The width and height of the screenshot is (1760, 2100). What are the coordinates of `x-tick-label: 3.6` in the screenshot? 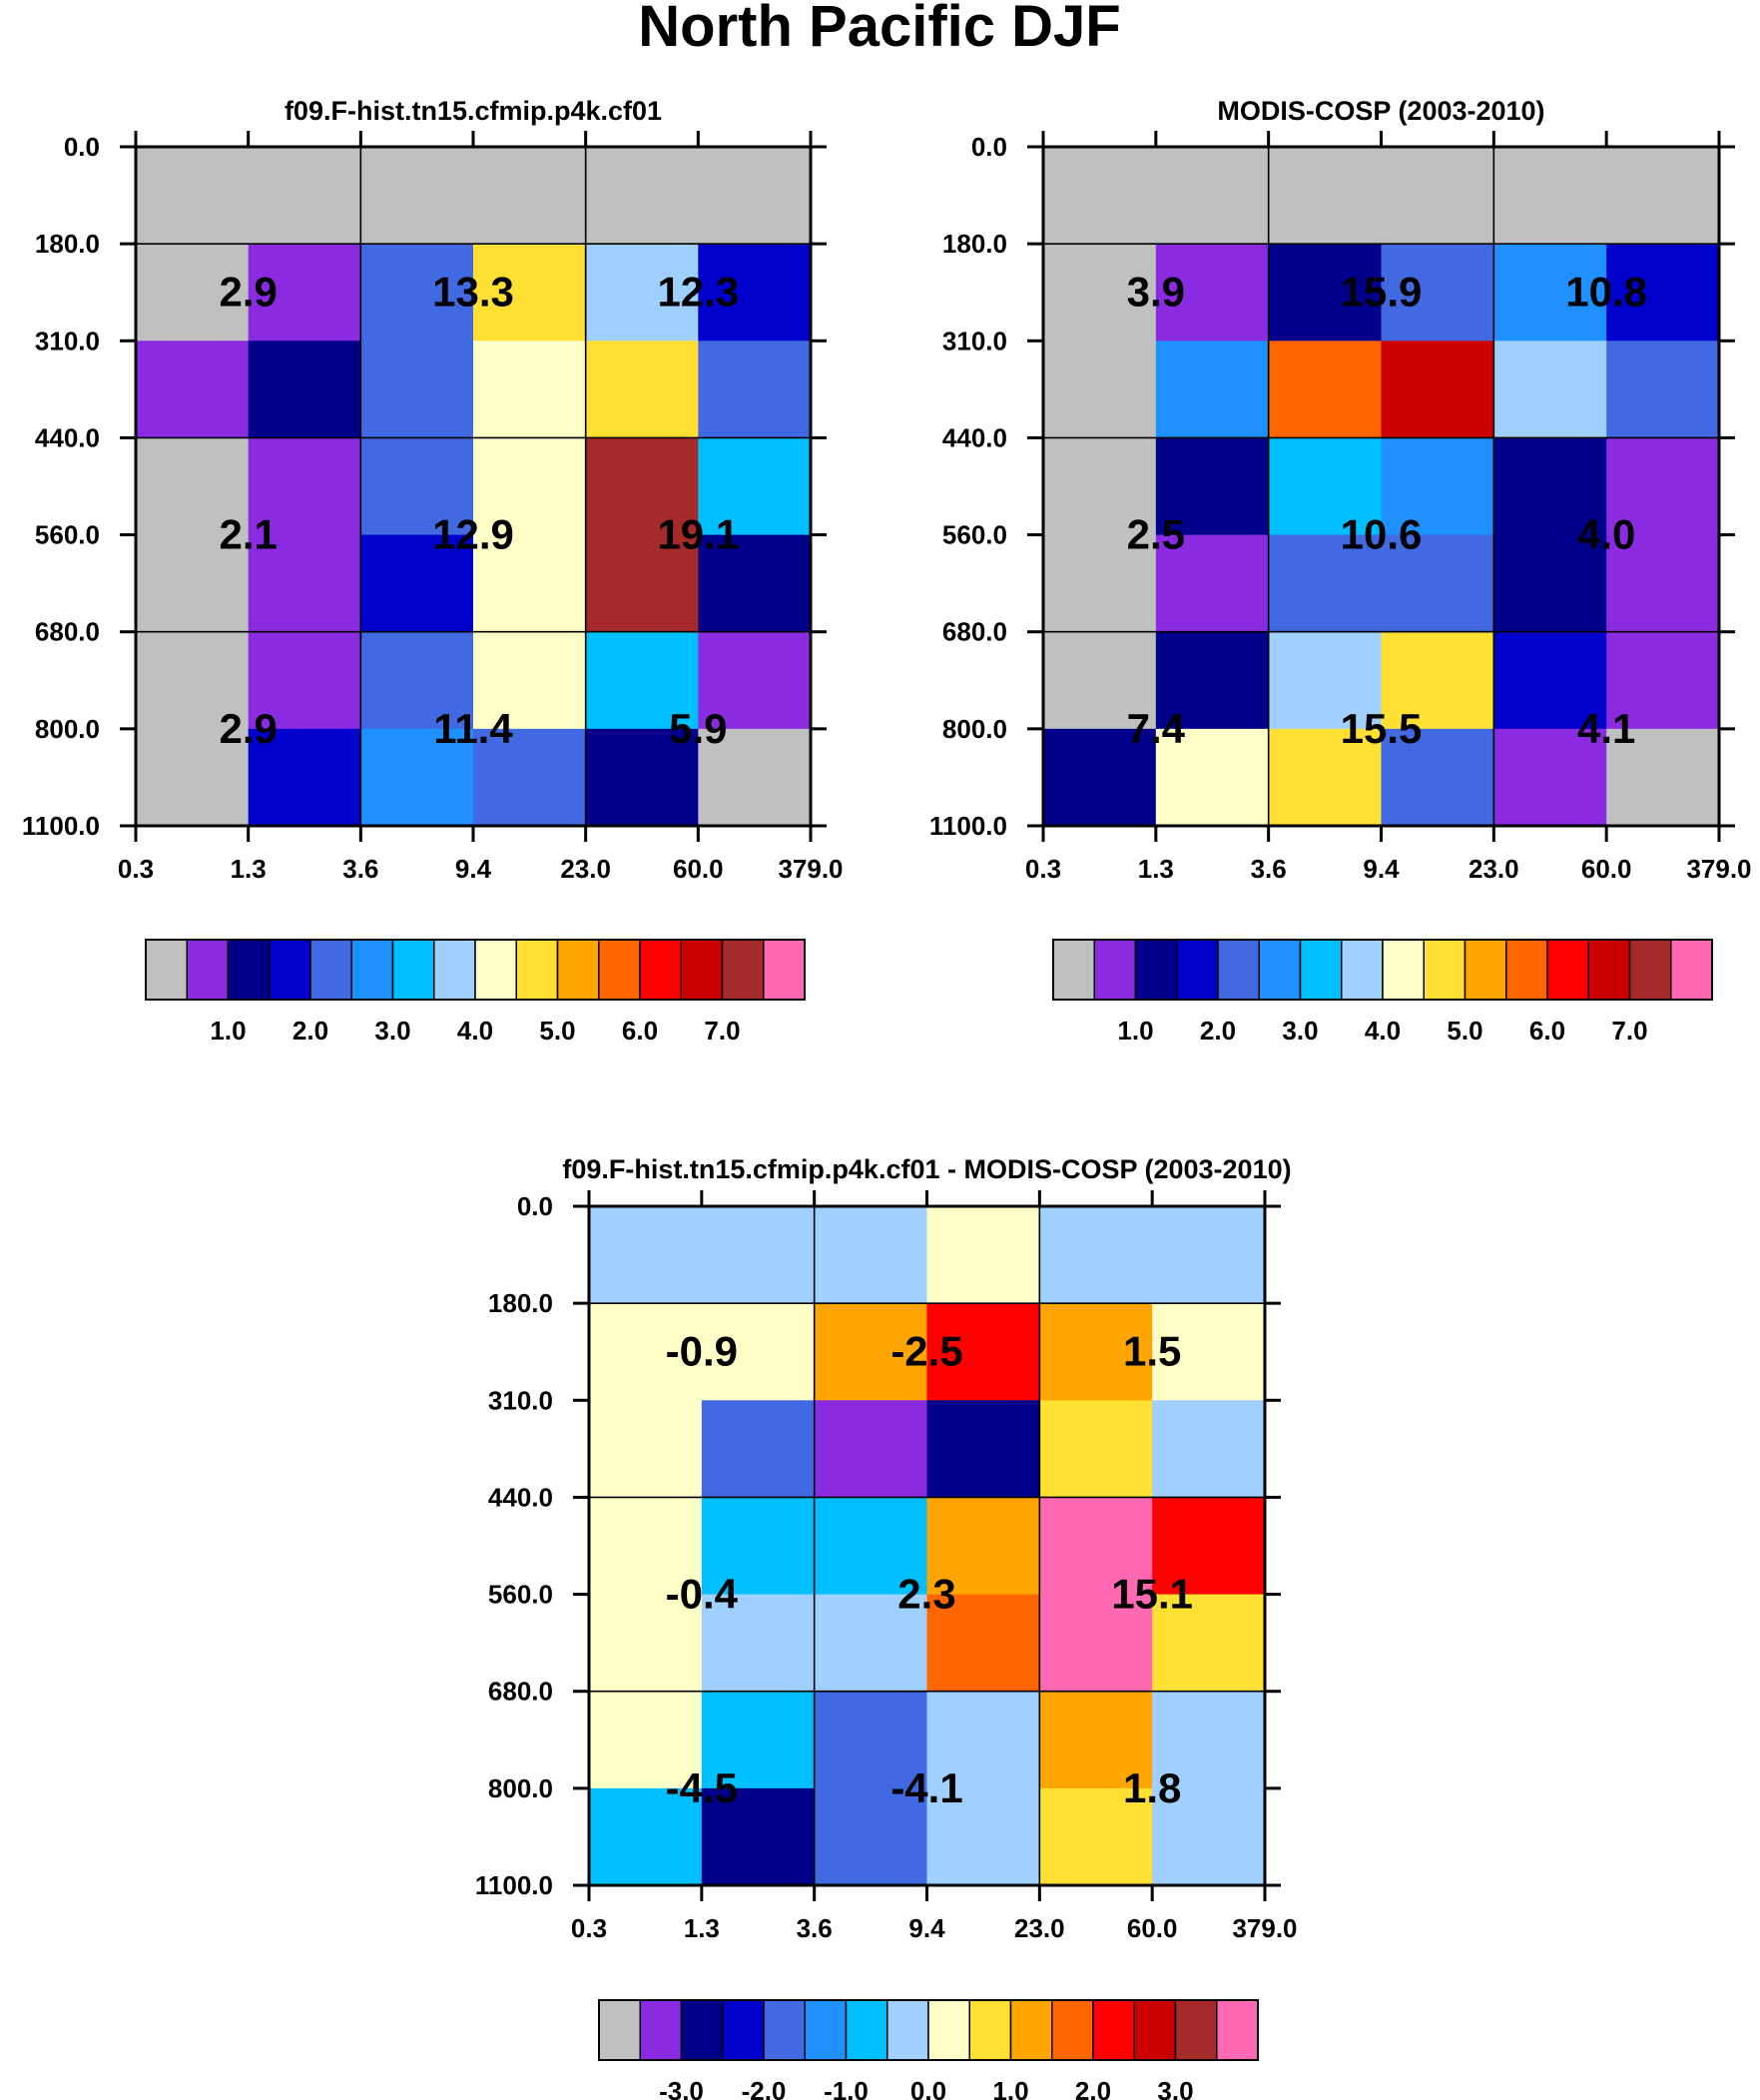 It's located at (815, 1928).